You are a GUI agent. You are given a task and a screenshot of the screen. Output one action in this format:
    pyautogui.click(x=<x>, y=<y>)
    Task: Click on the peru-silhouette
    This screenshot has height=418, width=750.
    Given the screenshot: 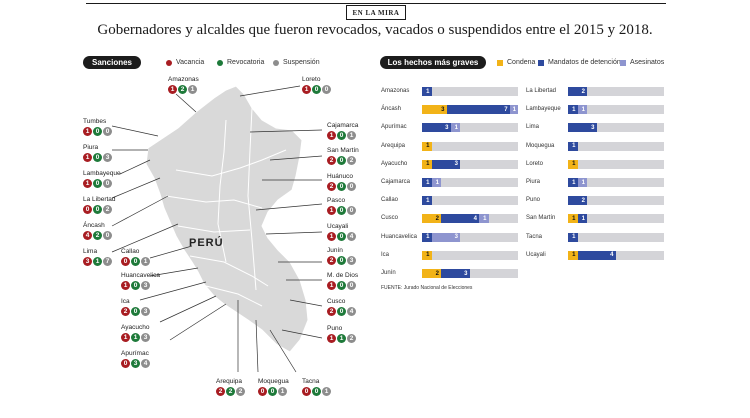 What is the action you would take?
    pyautogui.click(x=227, y=219)
    